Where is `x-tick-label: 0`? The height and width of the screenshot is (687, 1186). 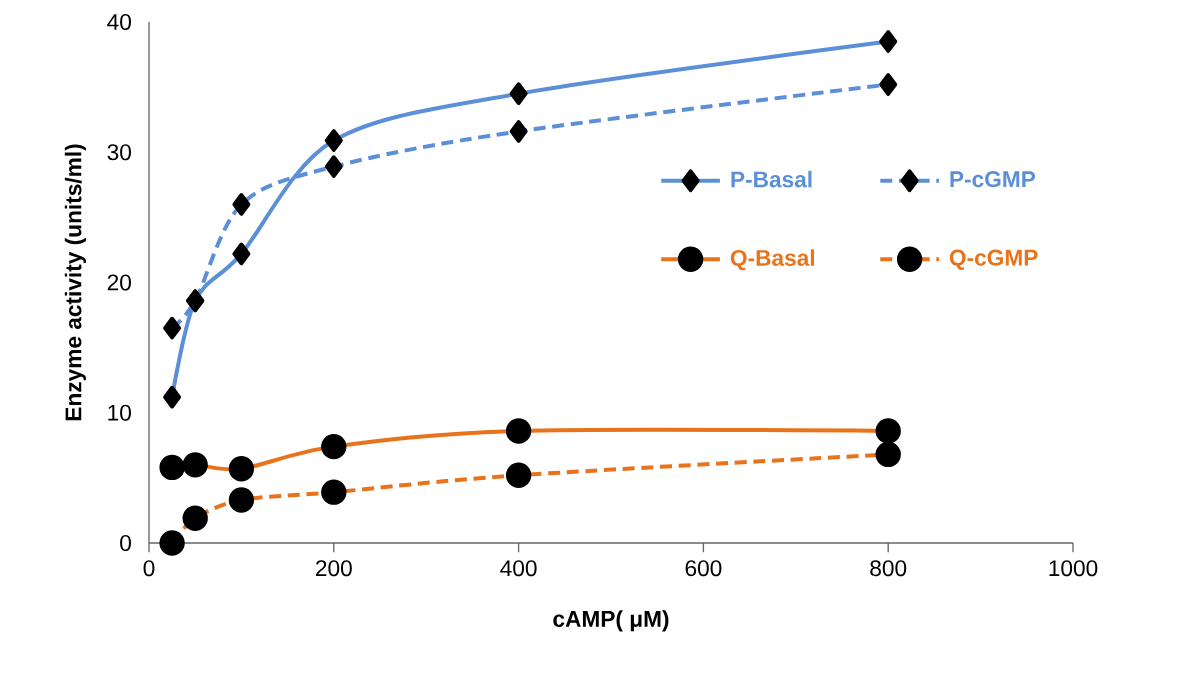 x-tick-label: 0 is located at coordinates (149, 568).